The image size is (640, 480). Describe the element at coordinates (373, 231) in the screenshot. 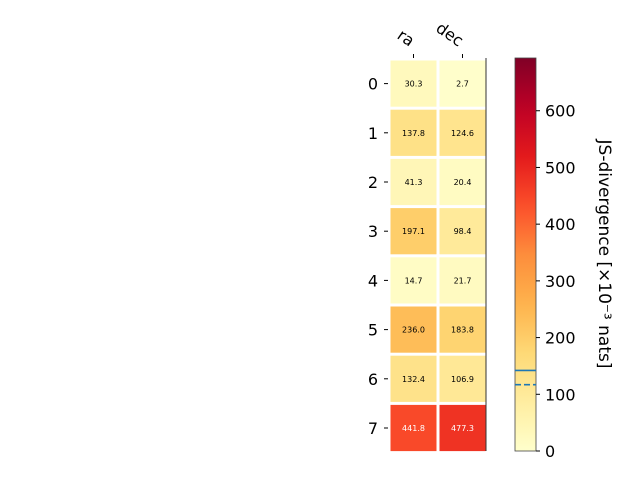

I see `row-label-3: 3` at that location.